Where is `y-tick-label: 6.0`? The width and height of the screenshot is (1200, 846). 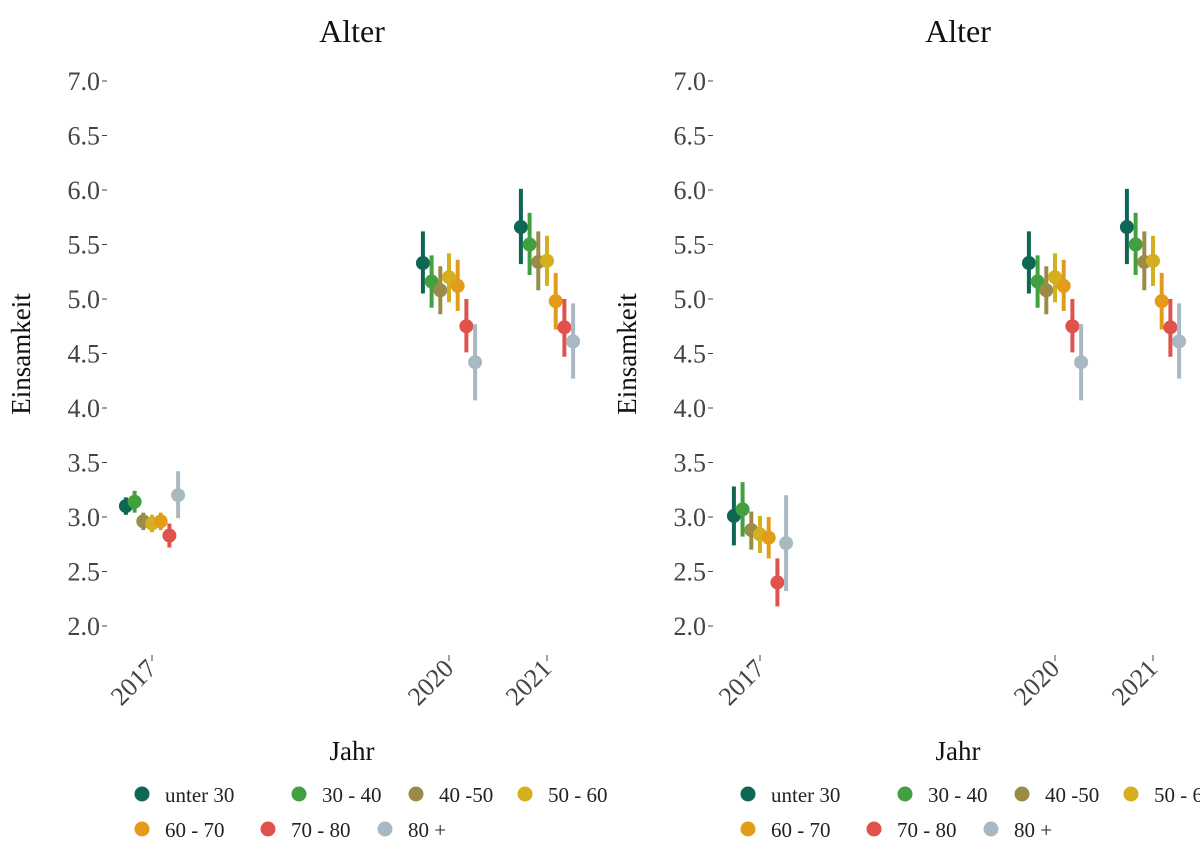 y-tick-label: 6.0 is located at coordinates (84, 190).